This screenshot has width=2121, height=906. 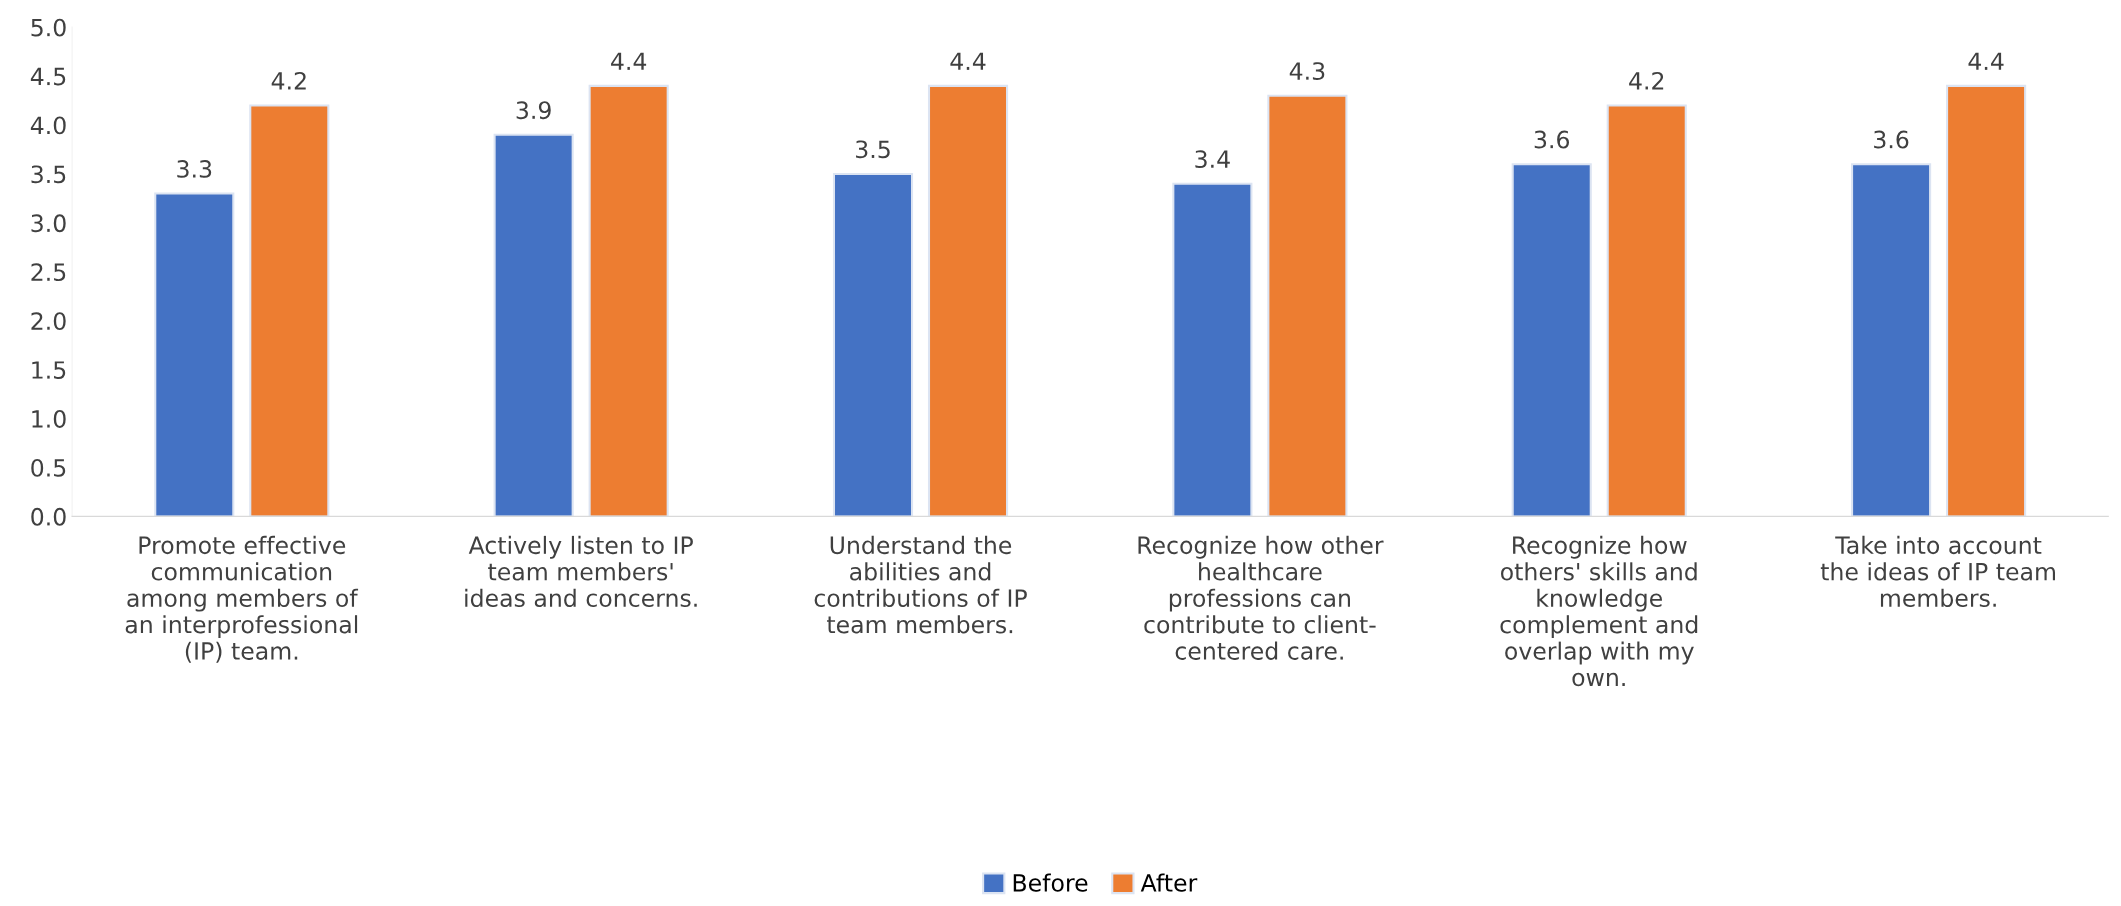 I want to click on text: 2.0, so click(x=48, y=321).